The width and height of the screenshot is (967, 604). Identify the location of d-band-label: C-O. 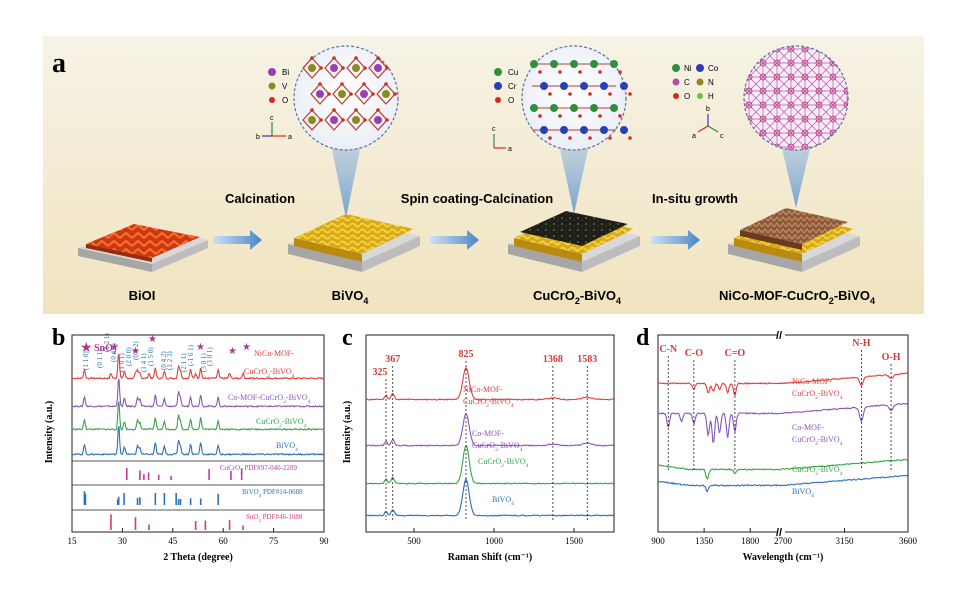
(694, 353).